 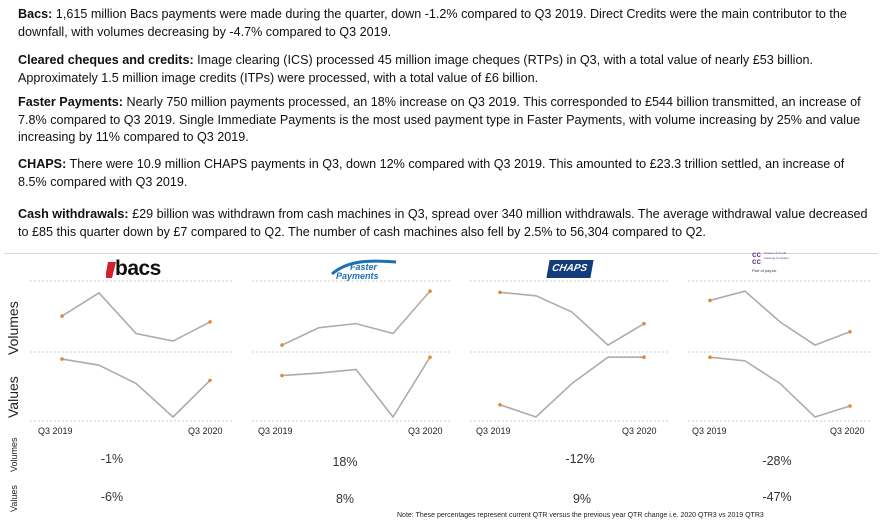 I want to click on axis-tick-start-ccc: Q3 2019, so click(x=709, y=431).